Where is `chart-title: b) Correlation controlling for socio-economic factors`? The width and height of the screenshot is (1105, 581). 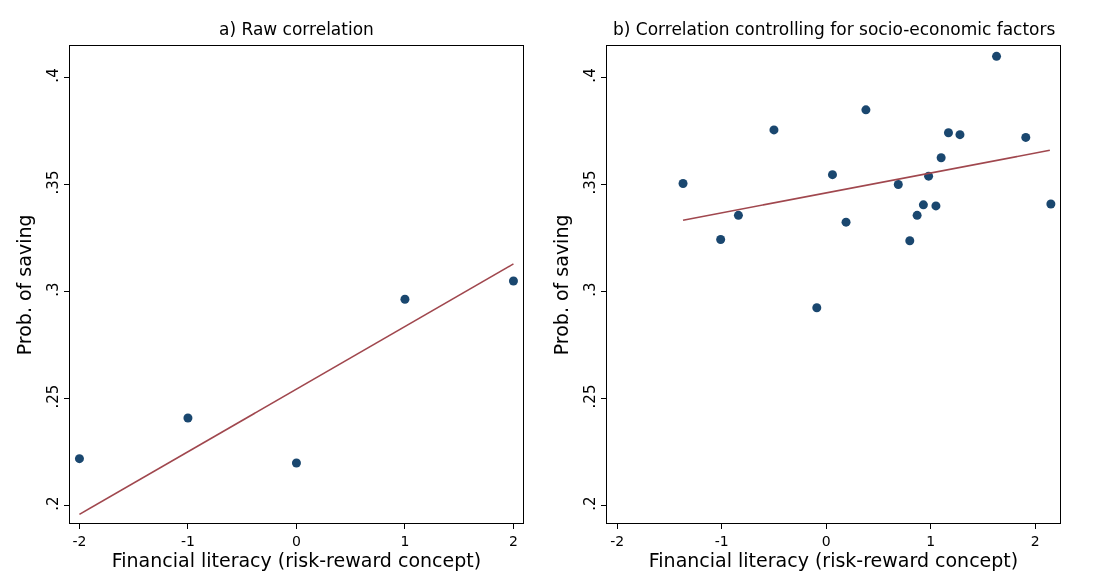 chart-title: b) Correlation controlling for socio-economic factors is located at coordinates (834, 29).